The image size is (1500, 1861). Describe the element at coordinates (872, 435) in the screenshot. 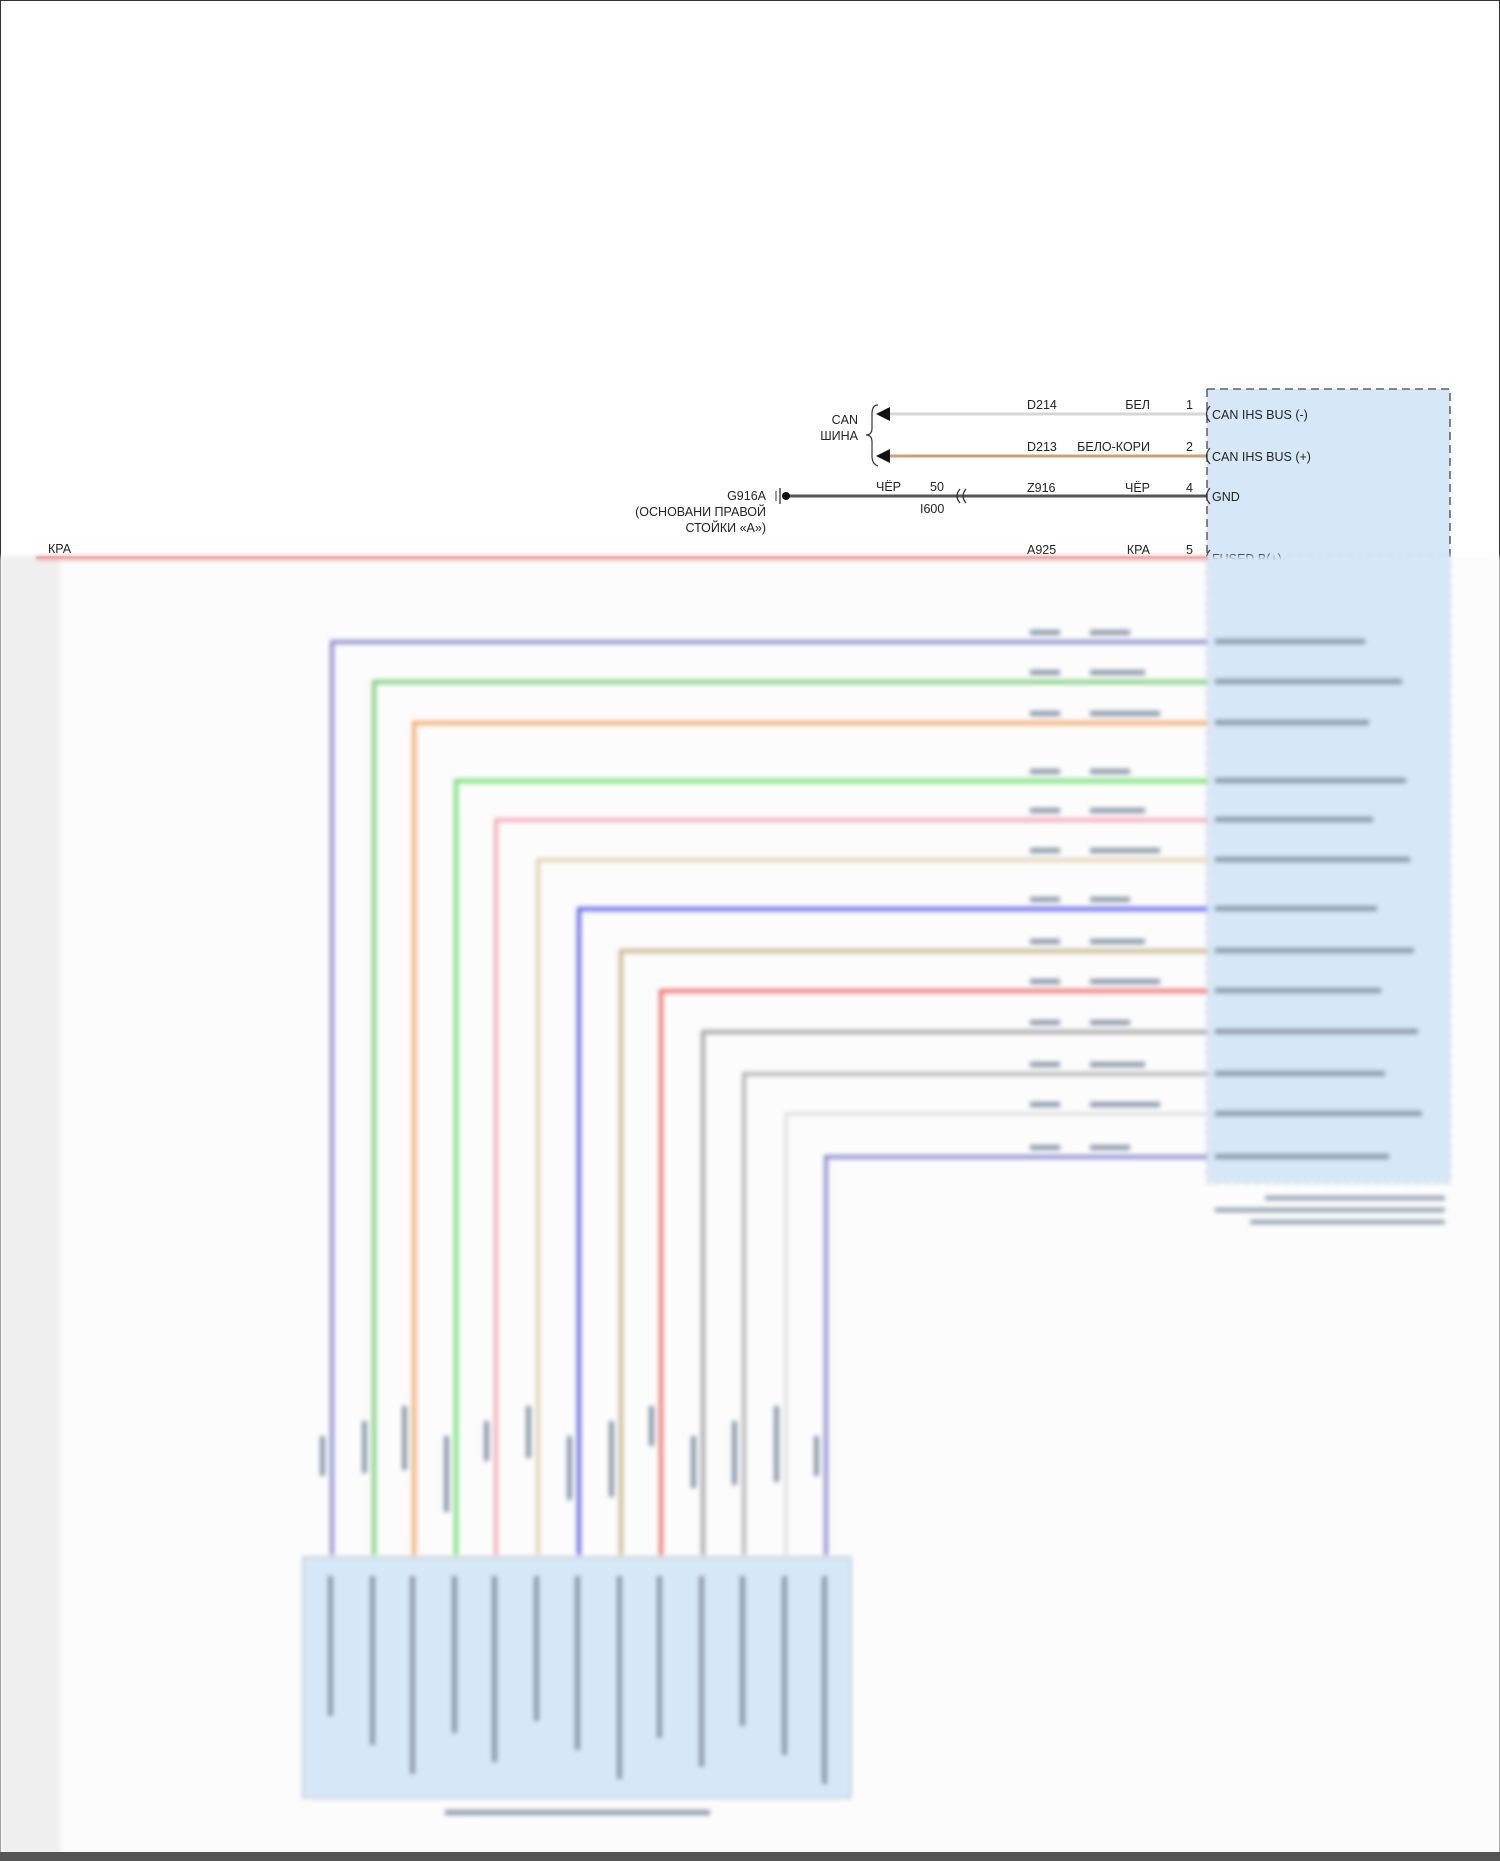

I see `can-bus-brace` at that location.